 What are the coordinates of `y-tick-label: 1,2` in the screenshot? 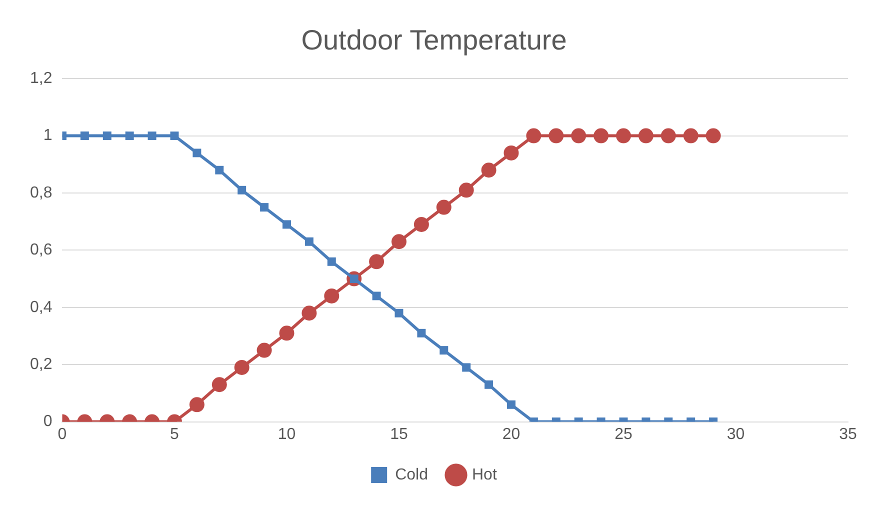 It's located at (41, 79).